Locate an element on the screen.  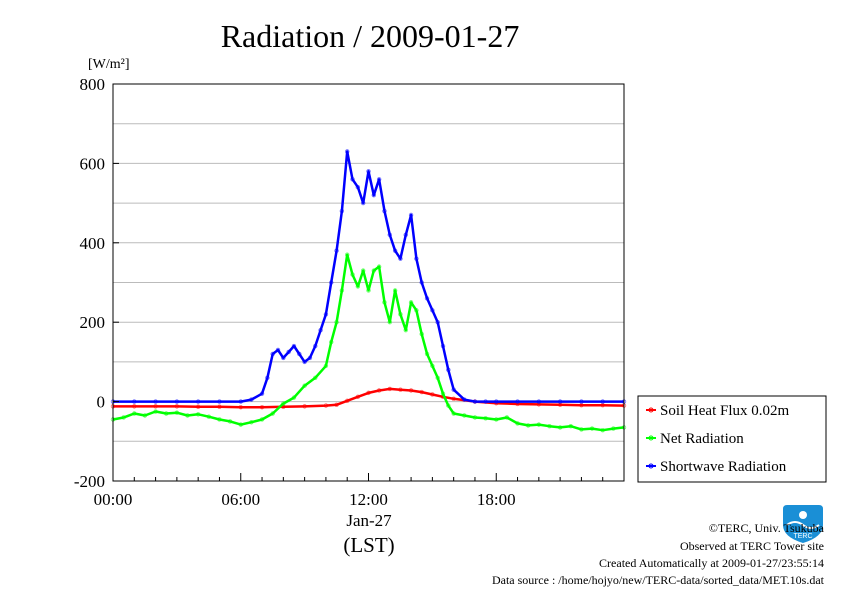
x-tick-label: 12:00 is located at coordinates (368, 499).